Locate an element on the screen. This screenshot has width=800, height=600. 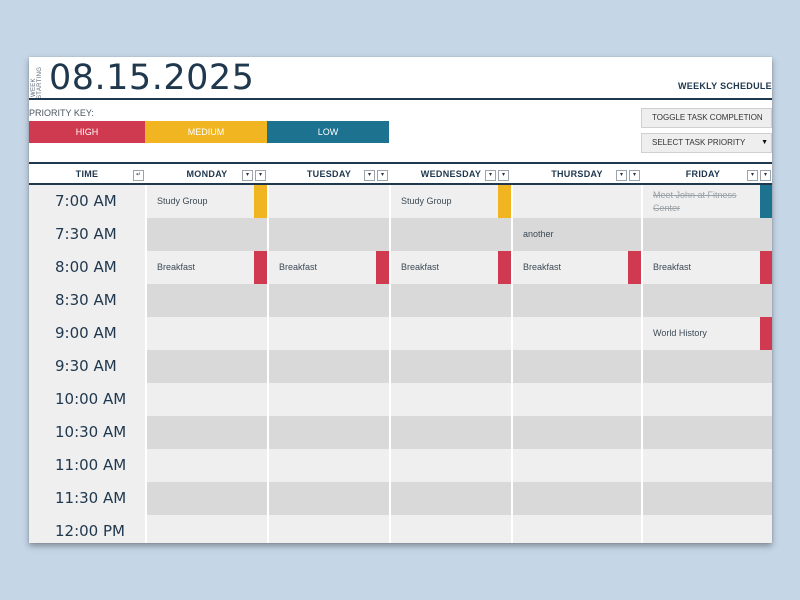
time-cell: 7:00 AM is located at coordinates (87, 201).